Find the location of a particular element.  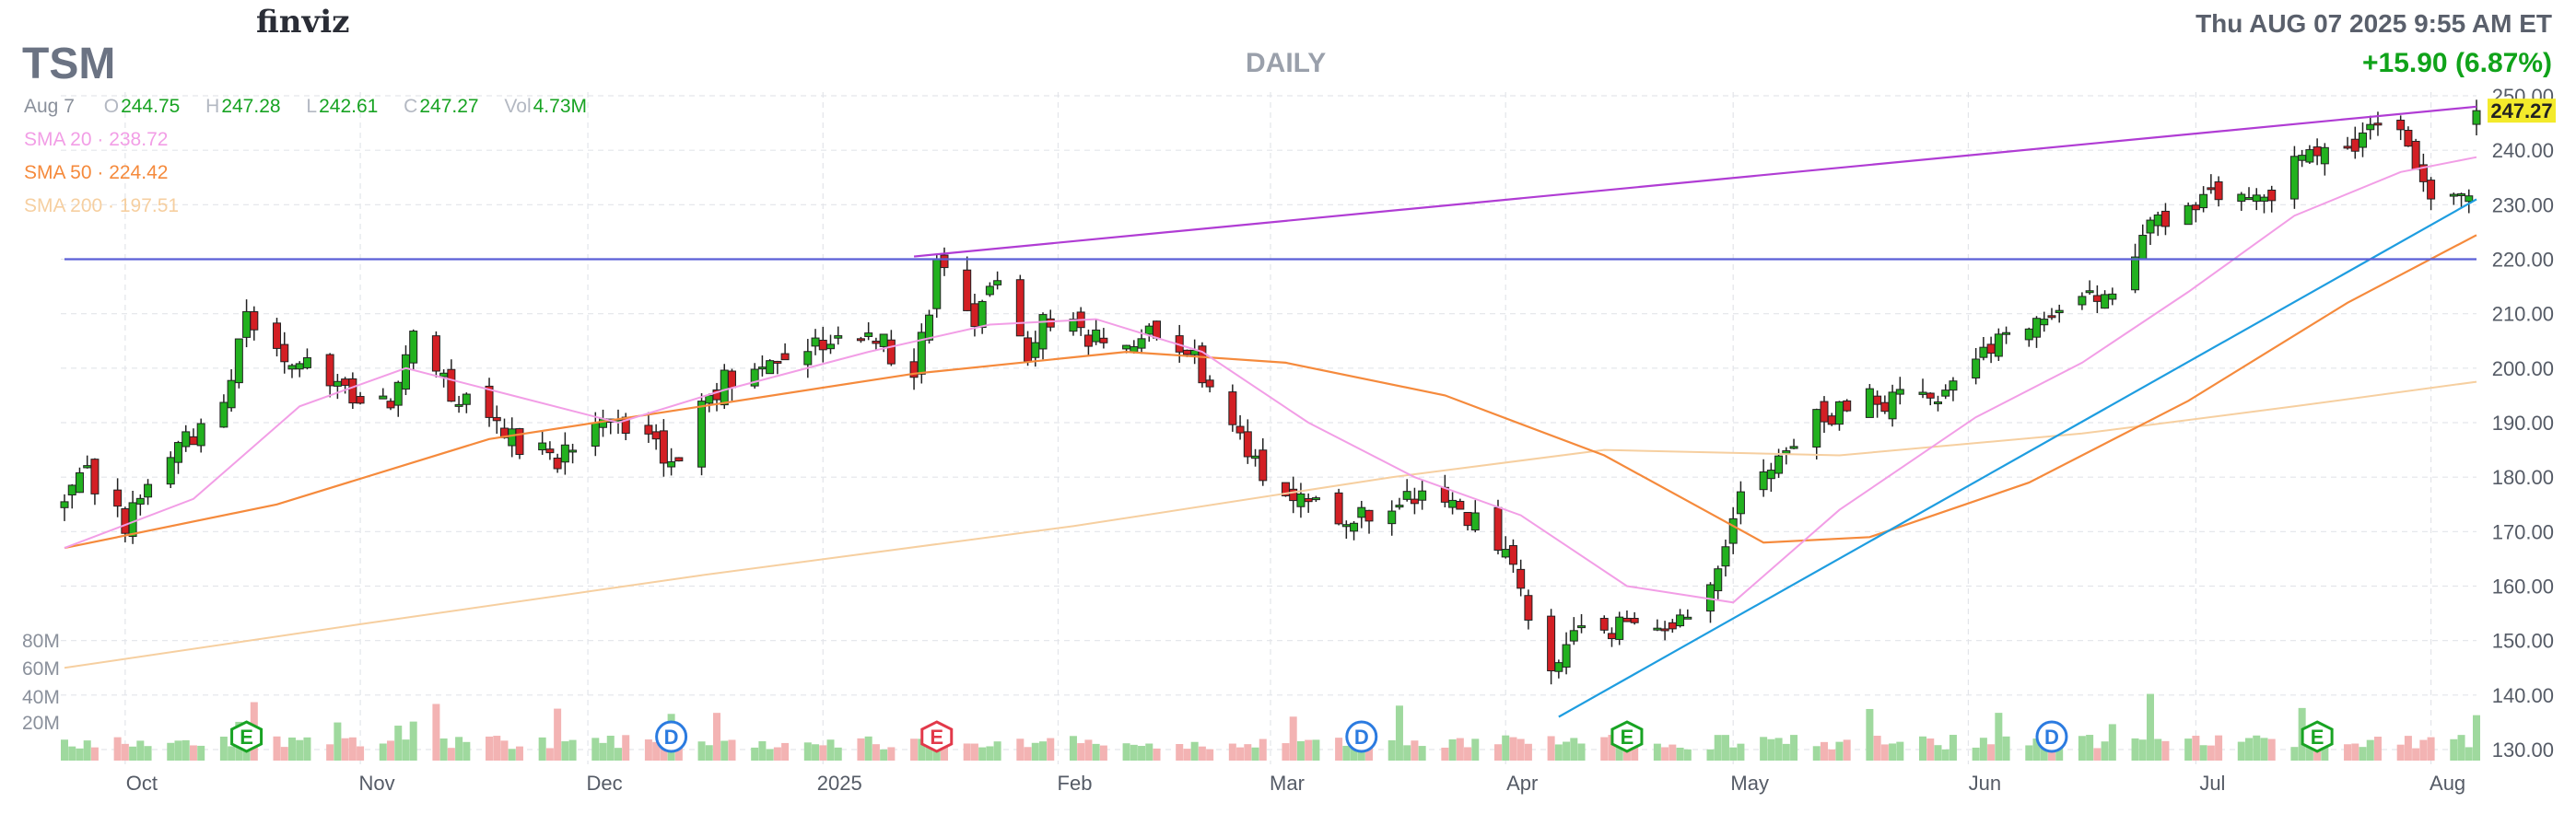

low-value: 242.61 is located at coordinates (349, 106).